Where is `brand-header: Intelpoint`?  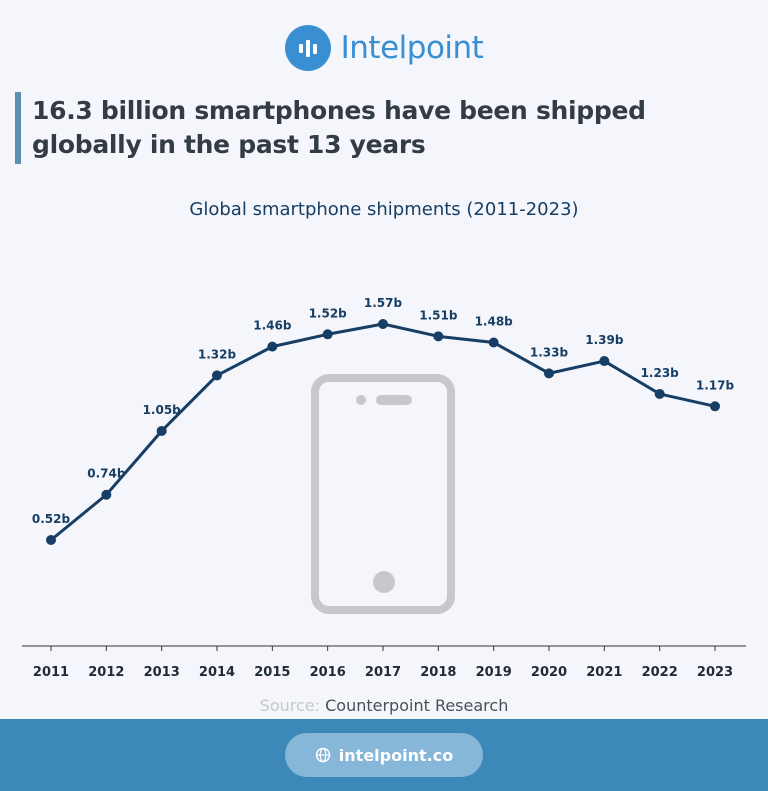
brand-header: Intelpoint is located at coordinates (384, 48).